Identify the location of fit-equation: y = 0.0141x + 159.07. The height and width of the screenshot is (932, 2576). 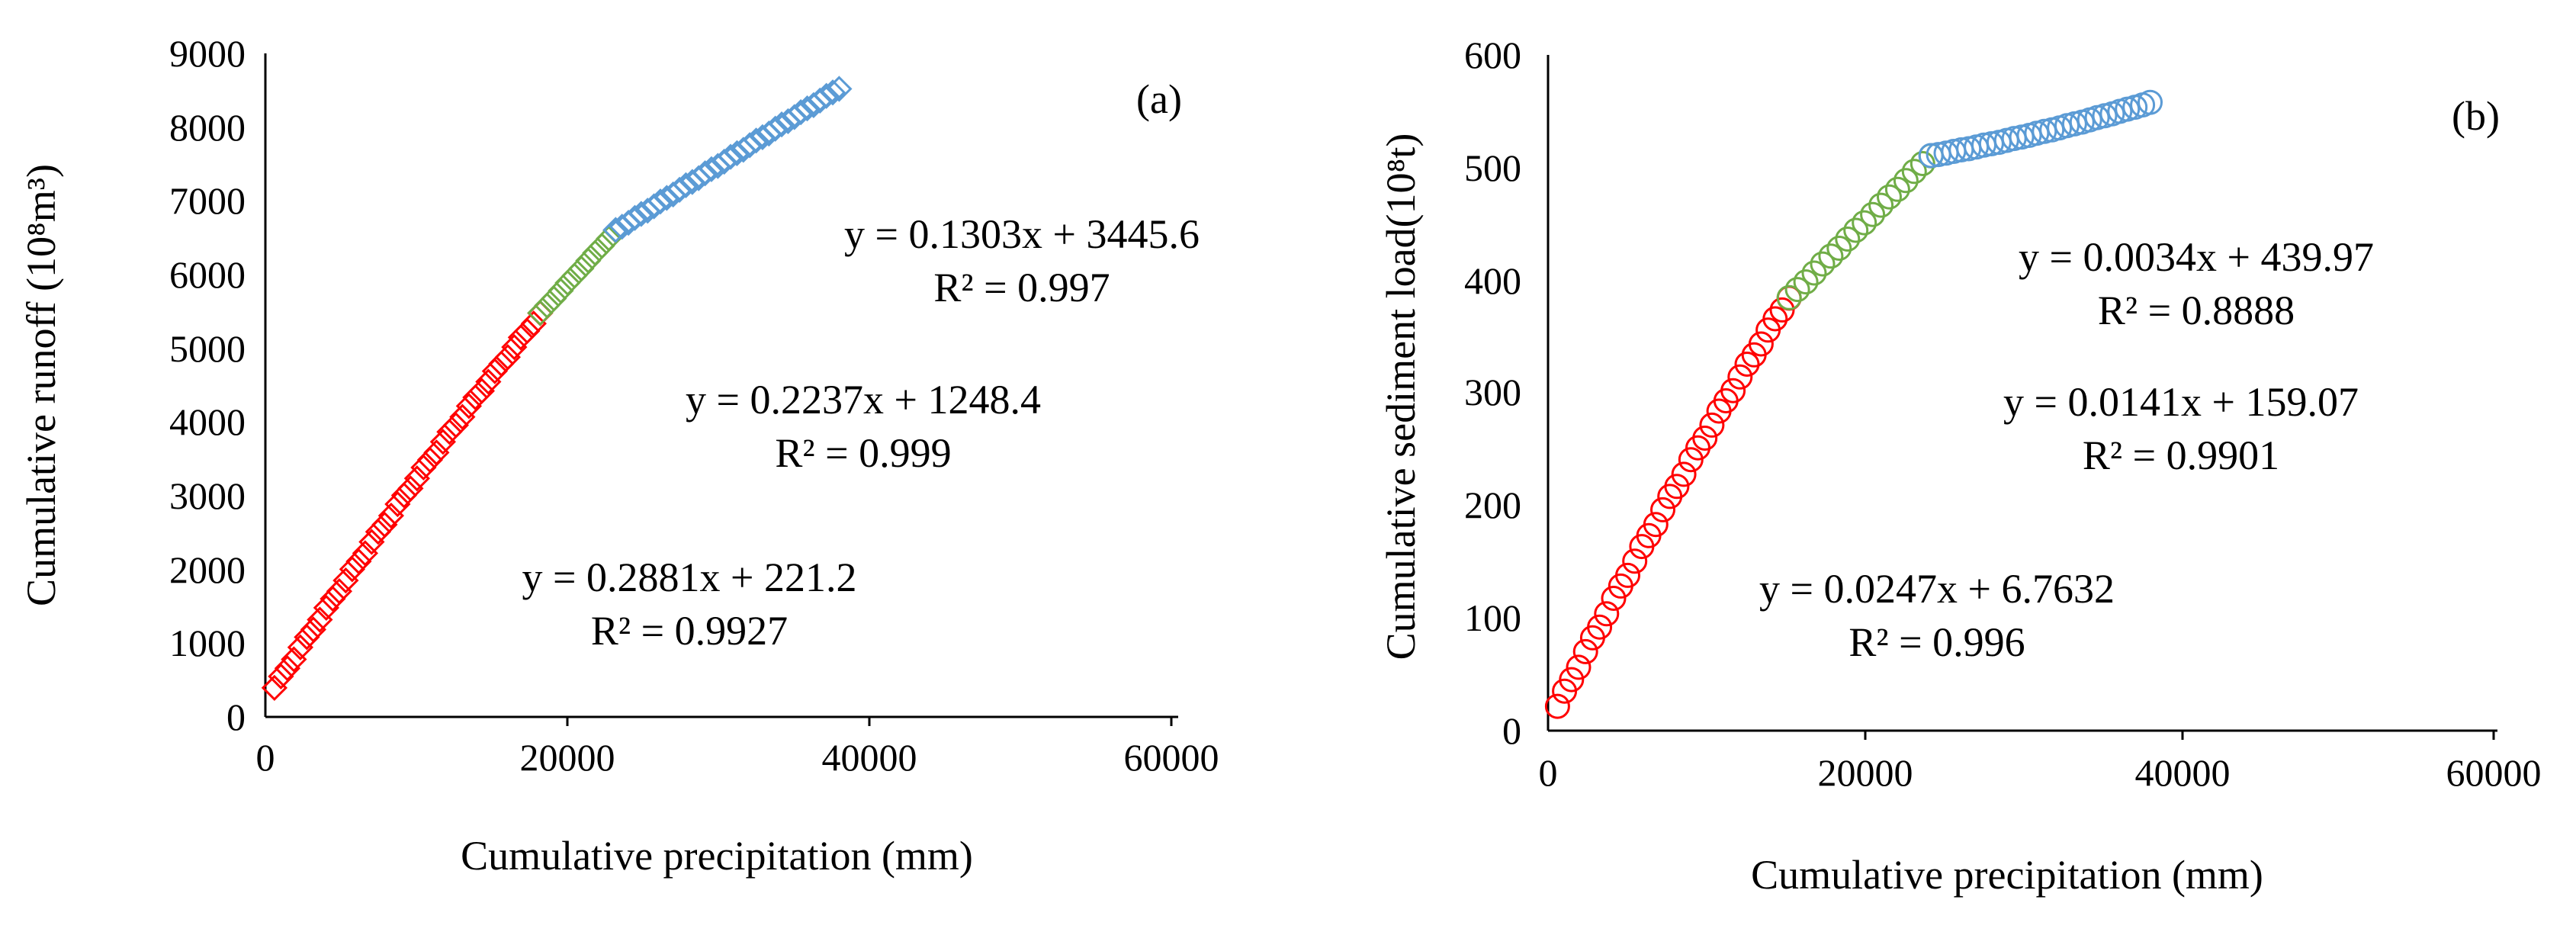
(2181, 402).